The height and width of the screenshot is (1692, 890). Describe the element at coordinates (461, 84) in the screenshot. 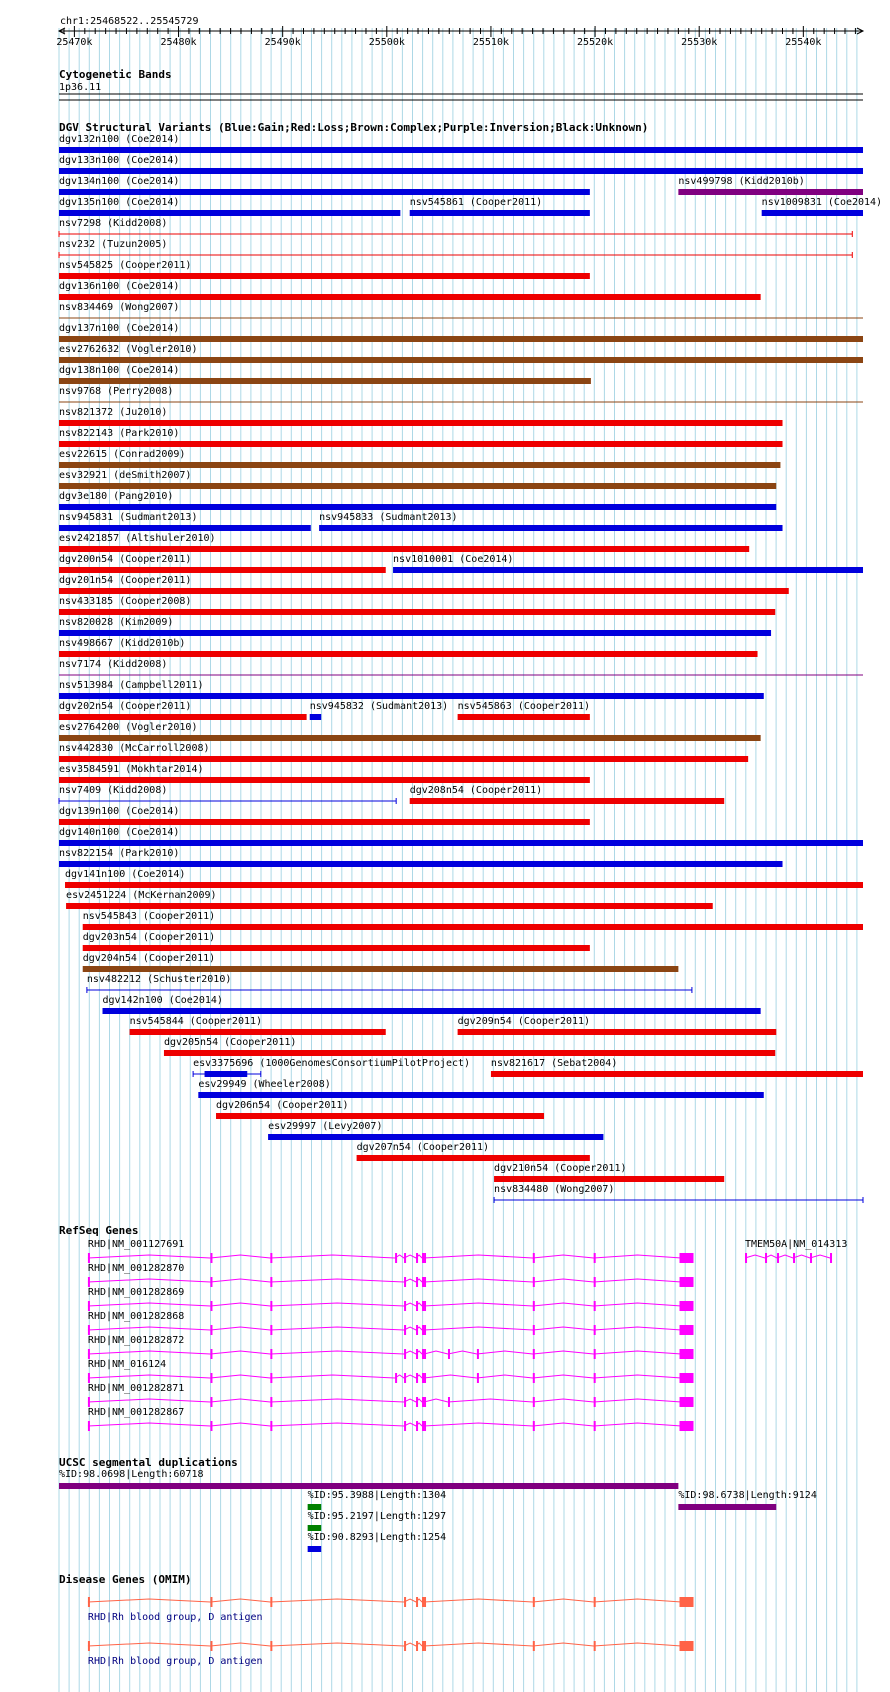

I see `cytogenetic-bands-track: Cytogenetic Bands 1p36.11` at that location.